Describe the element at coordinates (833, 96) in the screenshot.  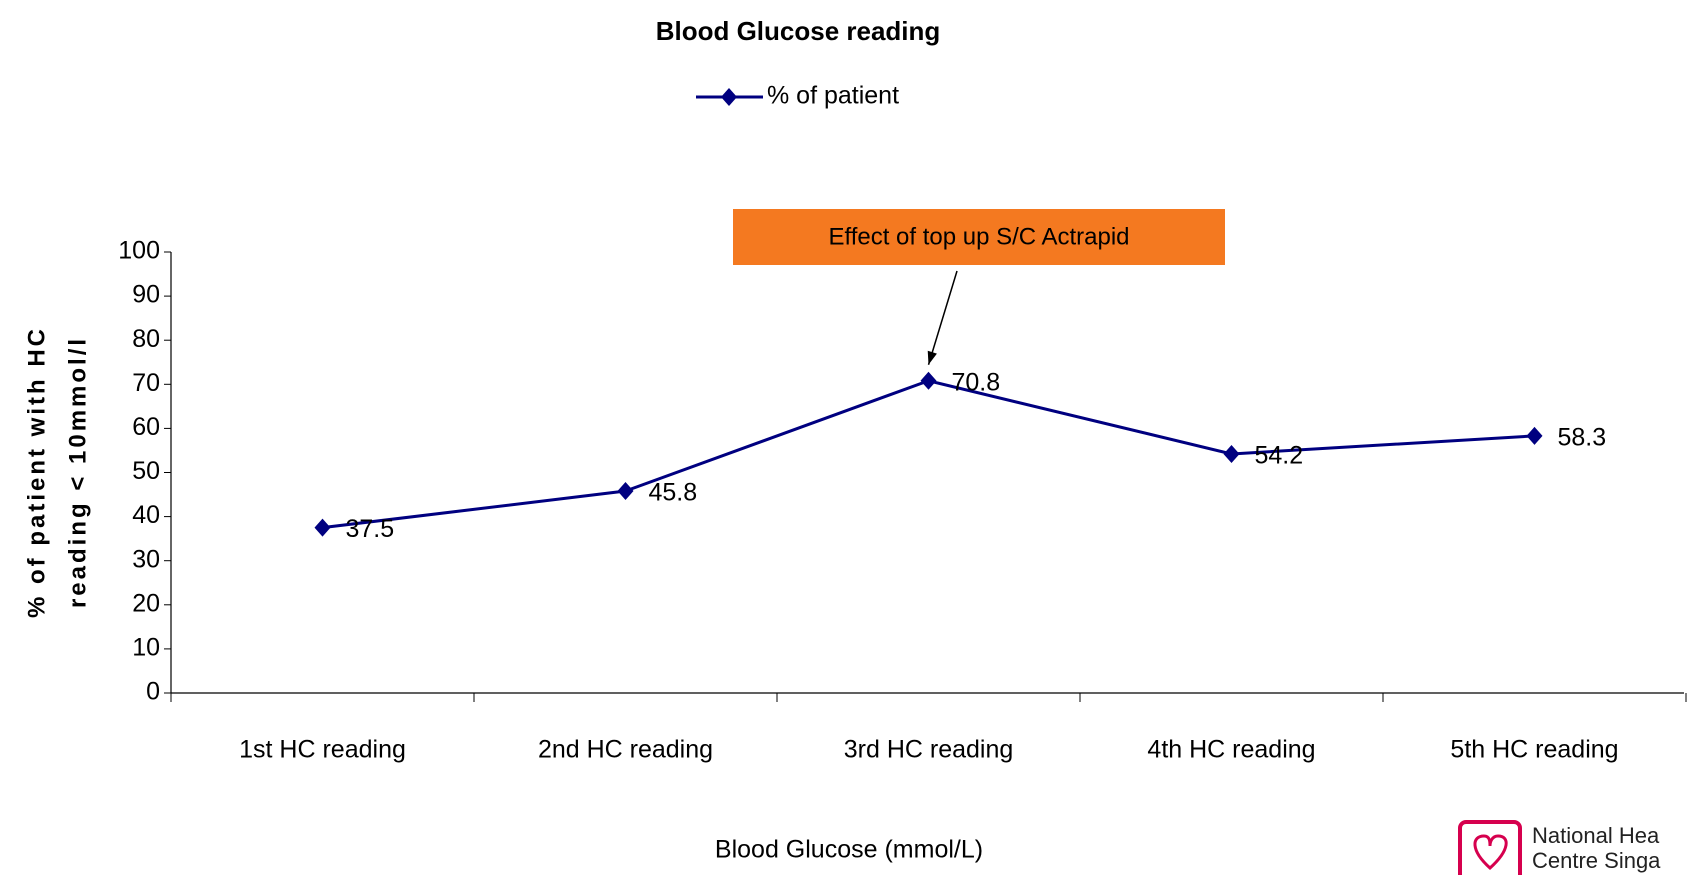
I see `legend-label: % of patient` at that location.